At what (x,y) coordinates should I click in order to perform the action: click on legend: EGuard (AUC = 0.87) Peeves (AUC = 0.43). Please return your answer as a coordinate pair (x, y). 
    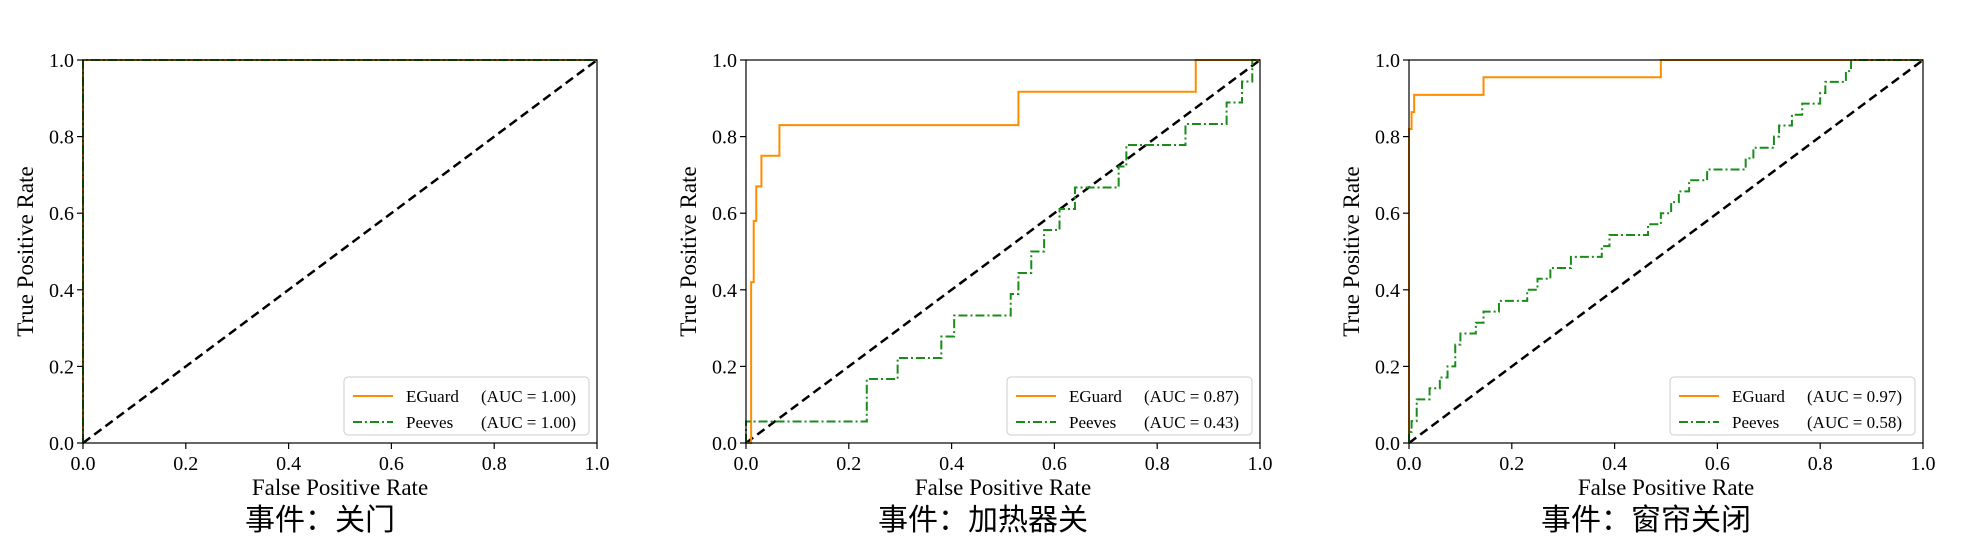
    Looking at the image, I should click on (1129, 406).